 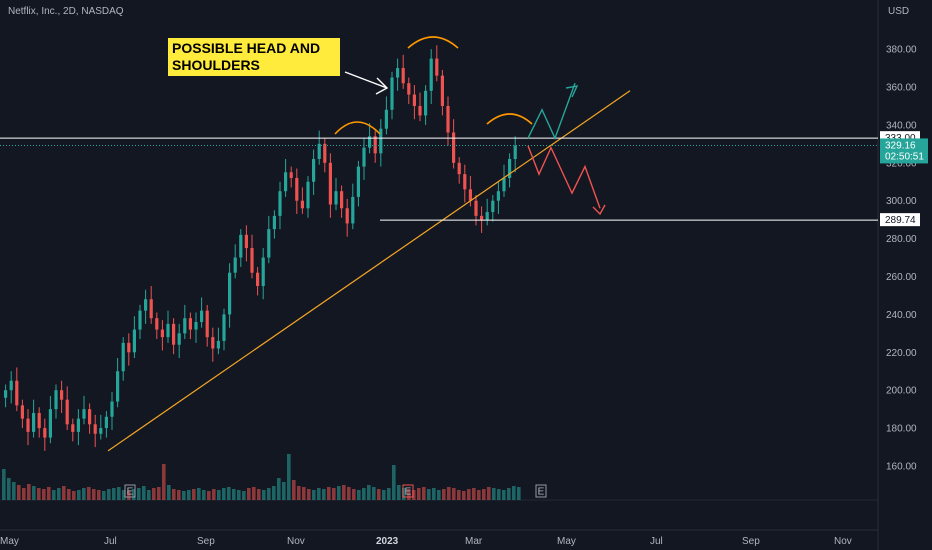 I want to click on price-tick-label: 300.00, so click(x=901, y=201).